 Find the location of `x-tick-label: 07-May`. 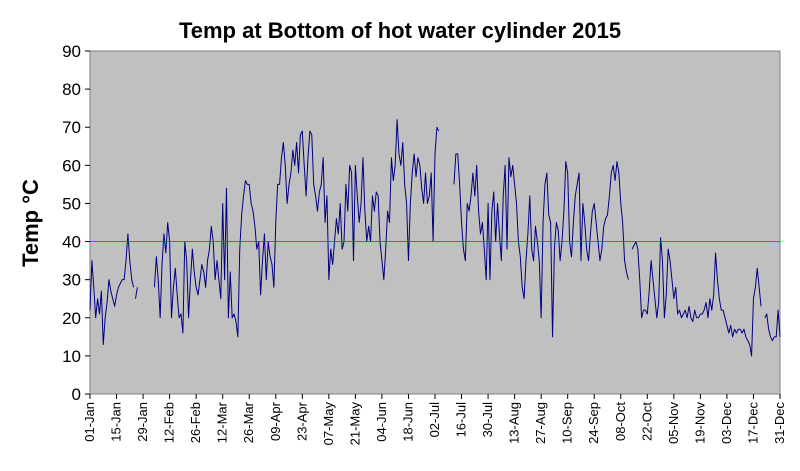

x-tick-label: 07-May is located at coordinates (328, 424).